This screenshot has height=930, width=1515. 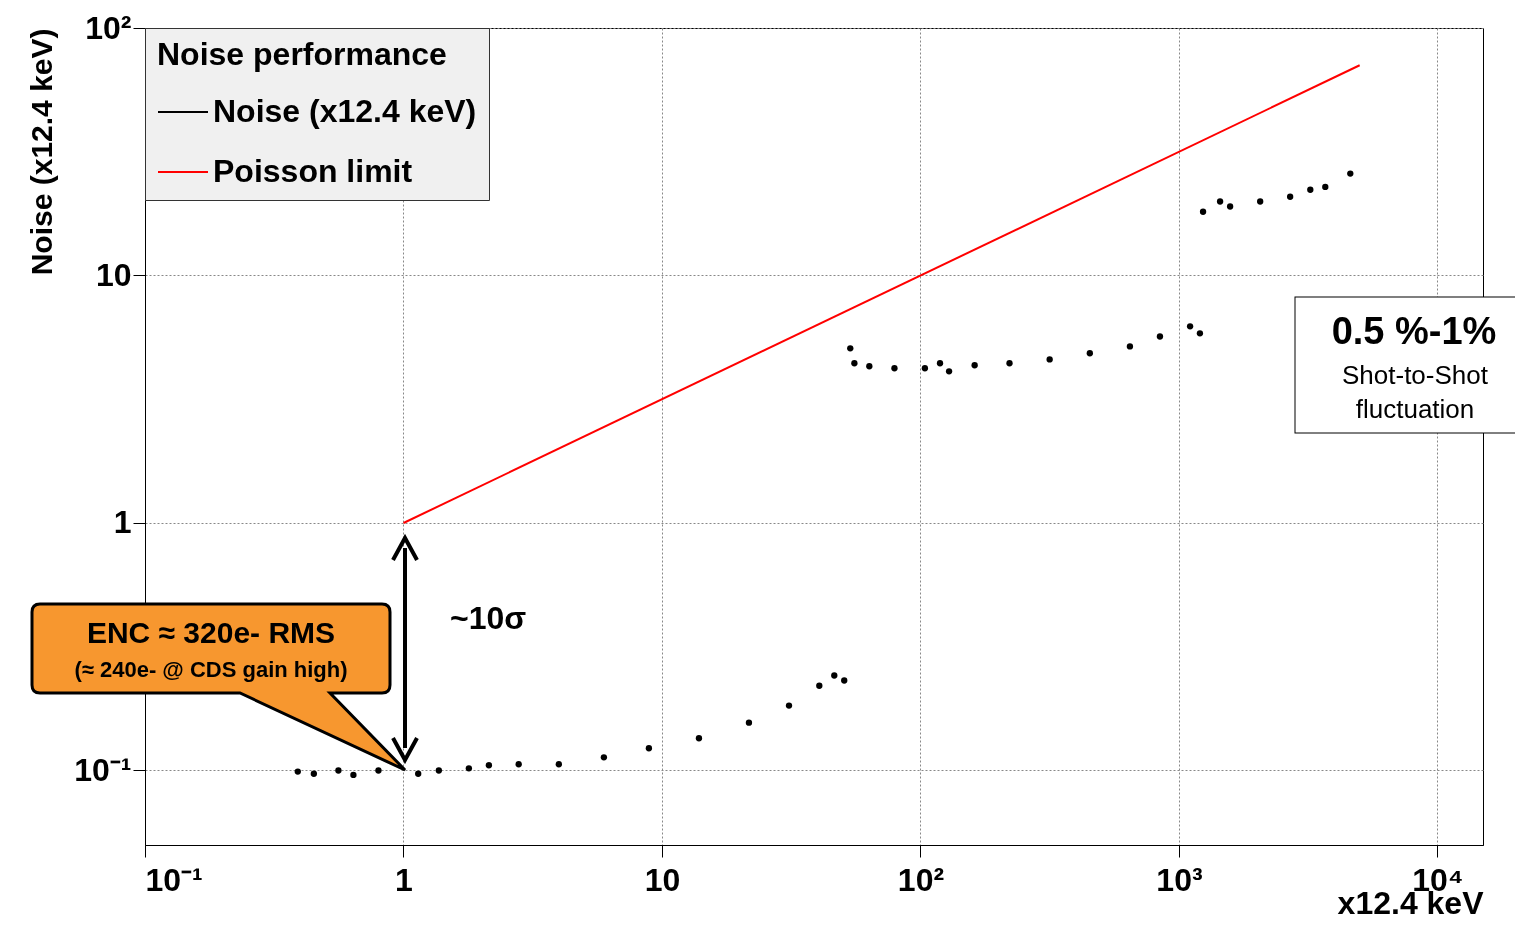 I want to click on y-axis-title: Noise (x12.4 keV), so click(x=42, y=152).